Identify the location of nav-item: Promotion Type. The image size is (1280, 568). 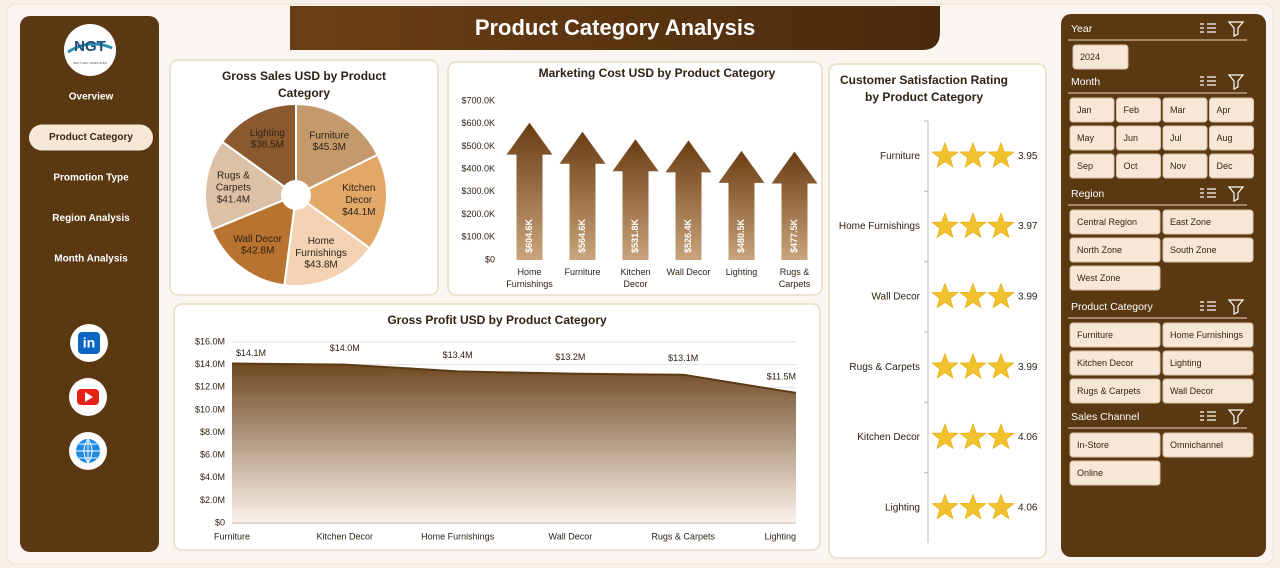
(91, 178).